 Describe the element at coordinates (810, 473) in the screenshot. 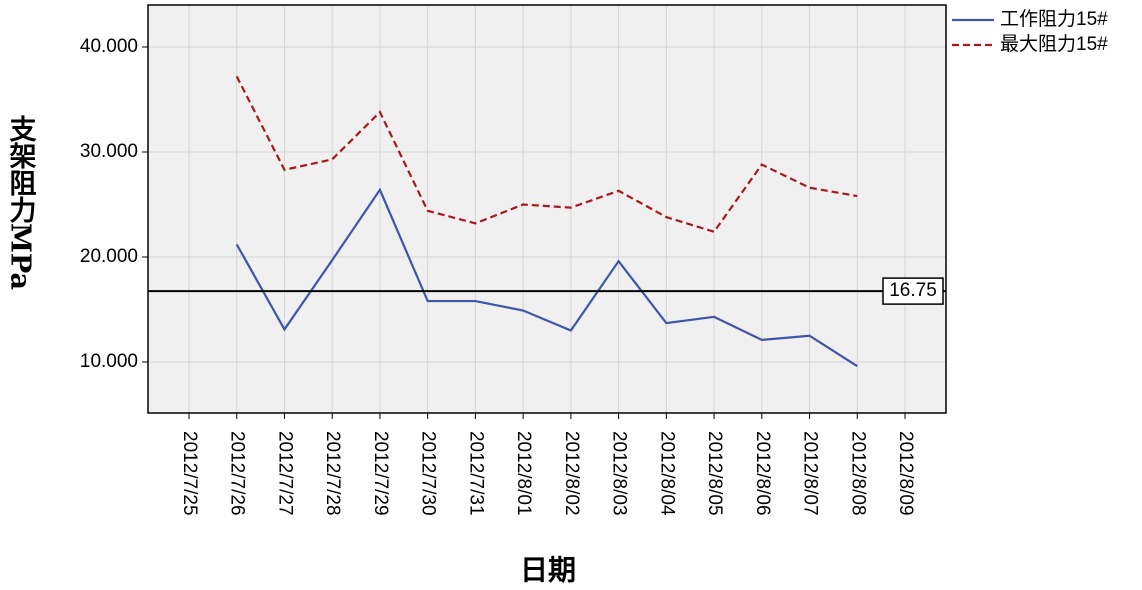

I see `x-tick-label: 2012/8/07` at that location.